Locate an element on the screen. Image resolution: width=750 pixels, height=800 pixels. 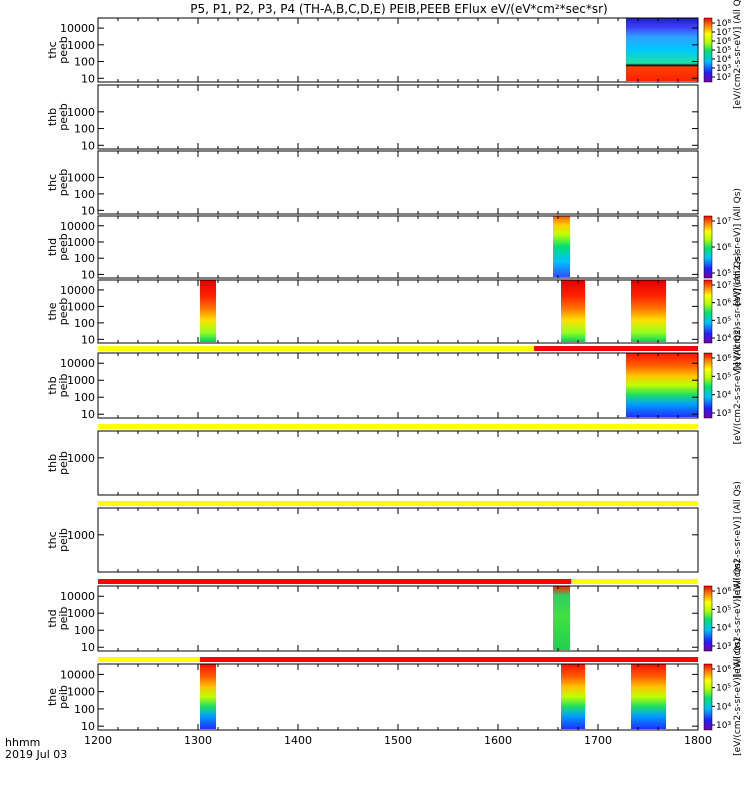
panel-ylabel: thdpeib is located at coordinates (58, 619).